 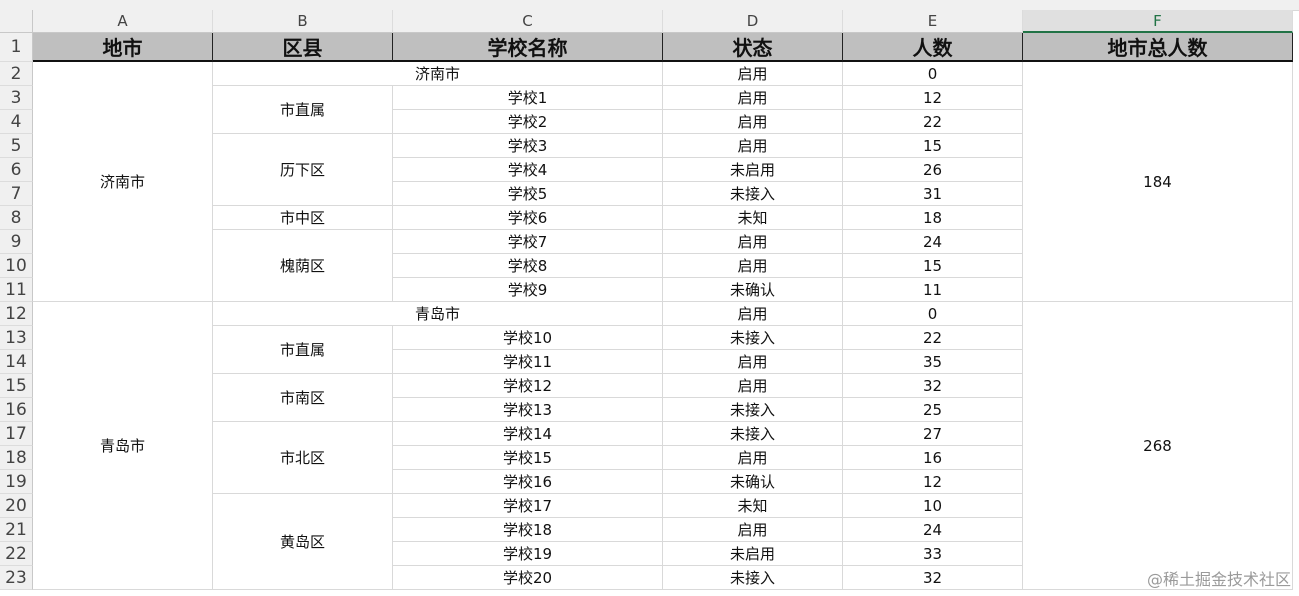 What do you see at coordinates (528, 290) in the screenshot?
I see `school-name-cell: 学校9` at bounding box center [528, 290].